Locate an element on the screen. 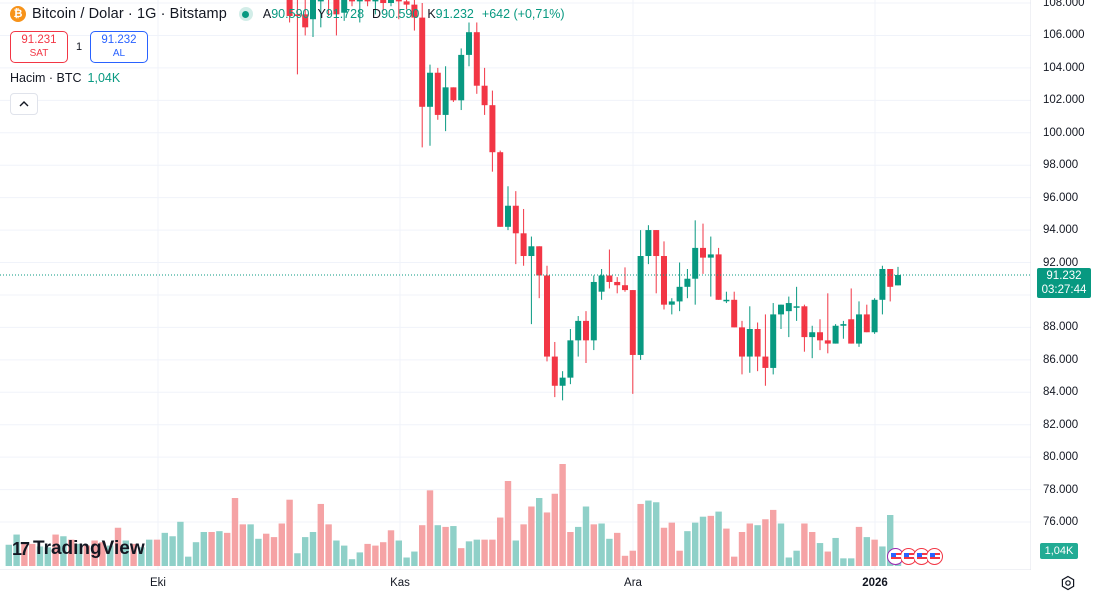 This screenshot has width=1100, height=593. price-tick-label: 78.000 is located at coordinates (1061, 489).